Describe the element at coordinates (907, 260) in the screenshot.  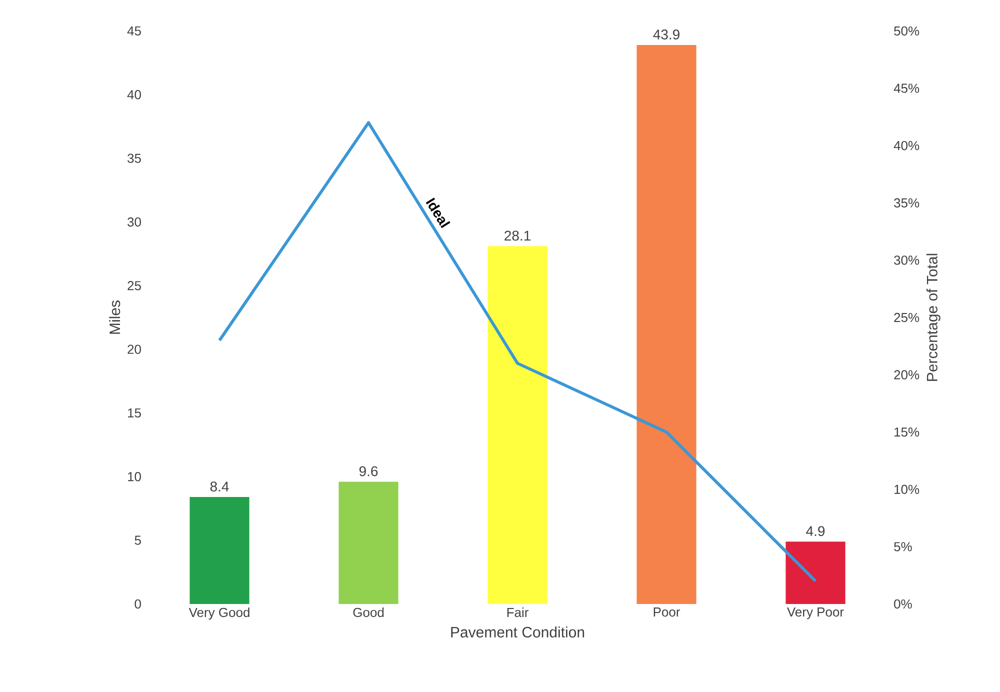
I see `y2-tick-label: 30%` at that location.